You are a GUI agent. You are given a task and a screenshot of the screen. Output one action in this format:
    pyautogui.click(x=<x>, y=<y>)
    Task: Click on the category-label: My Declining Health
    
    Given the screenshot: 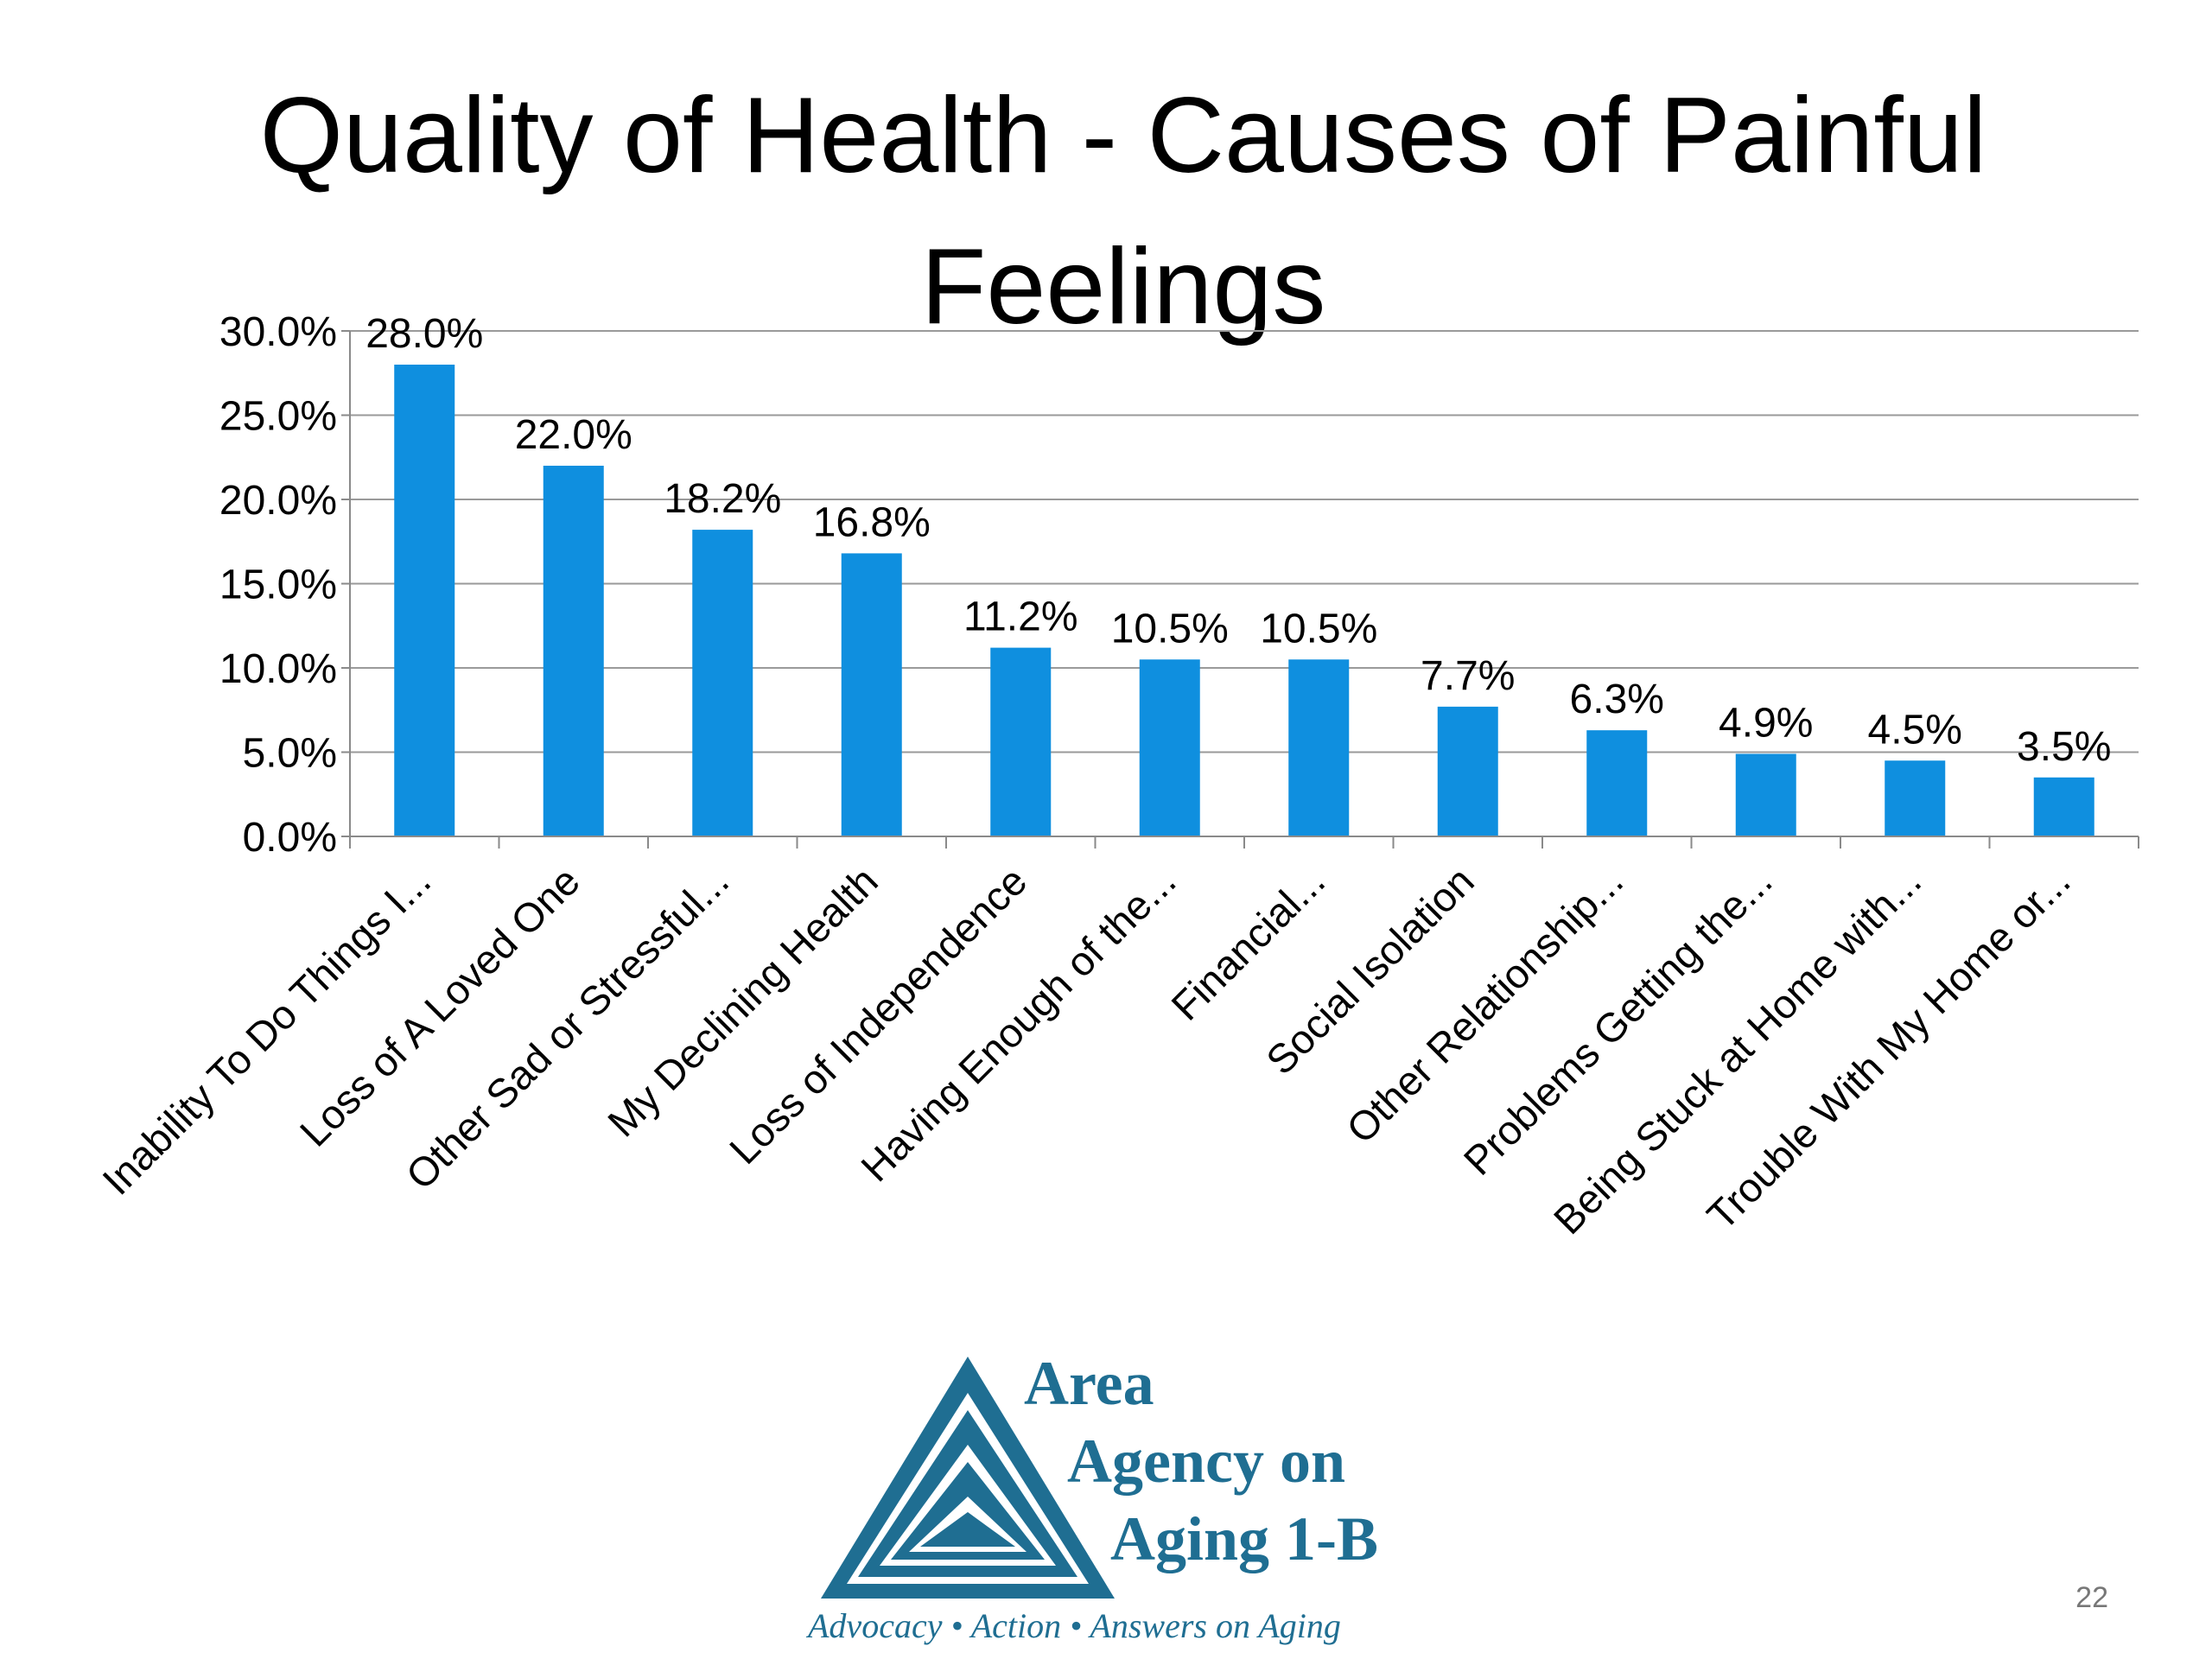 What is the action you would take?
    pyautogui.click(x=743, y=1002)
    